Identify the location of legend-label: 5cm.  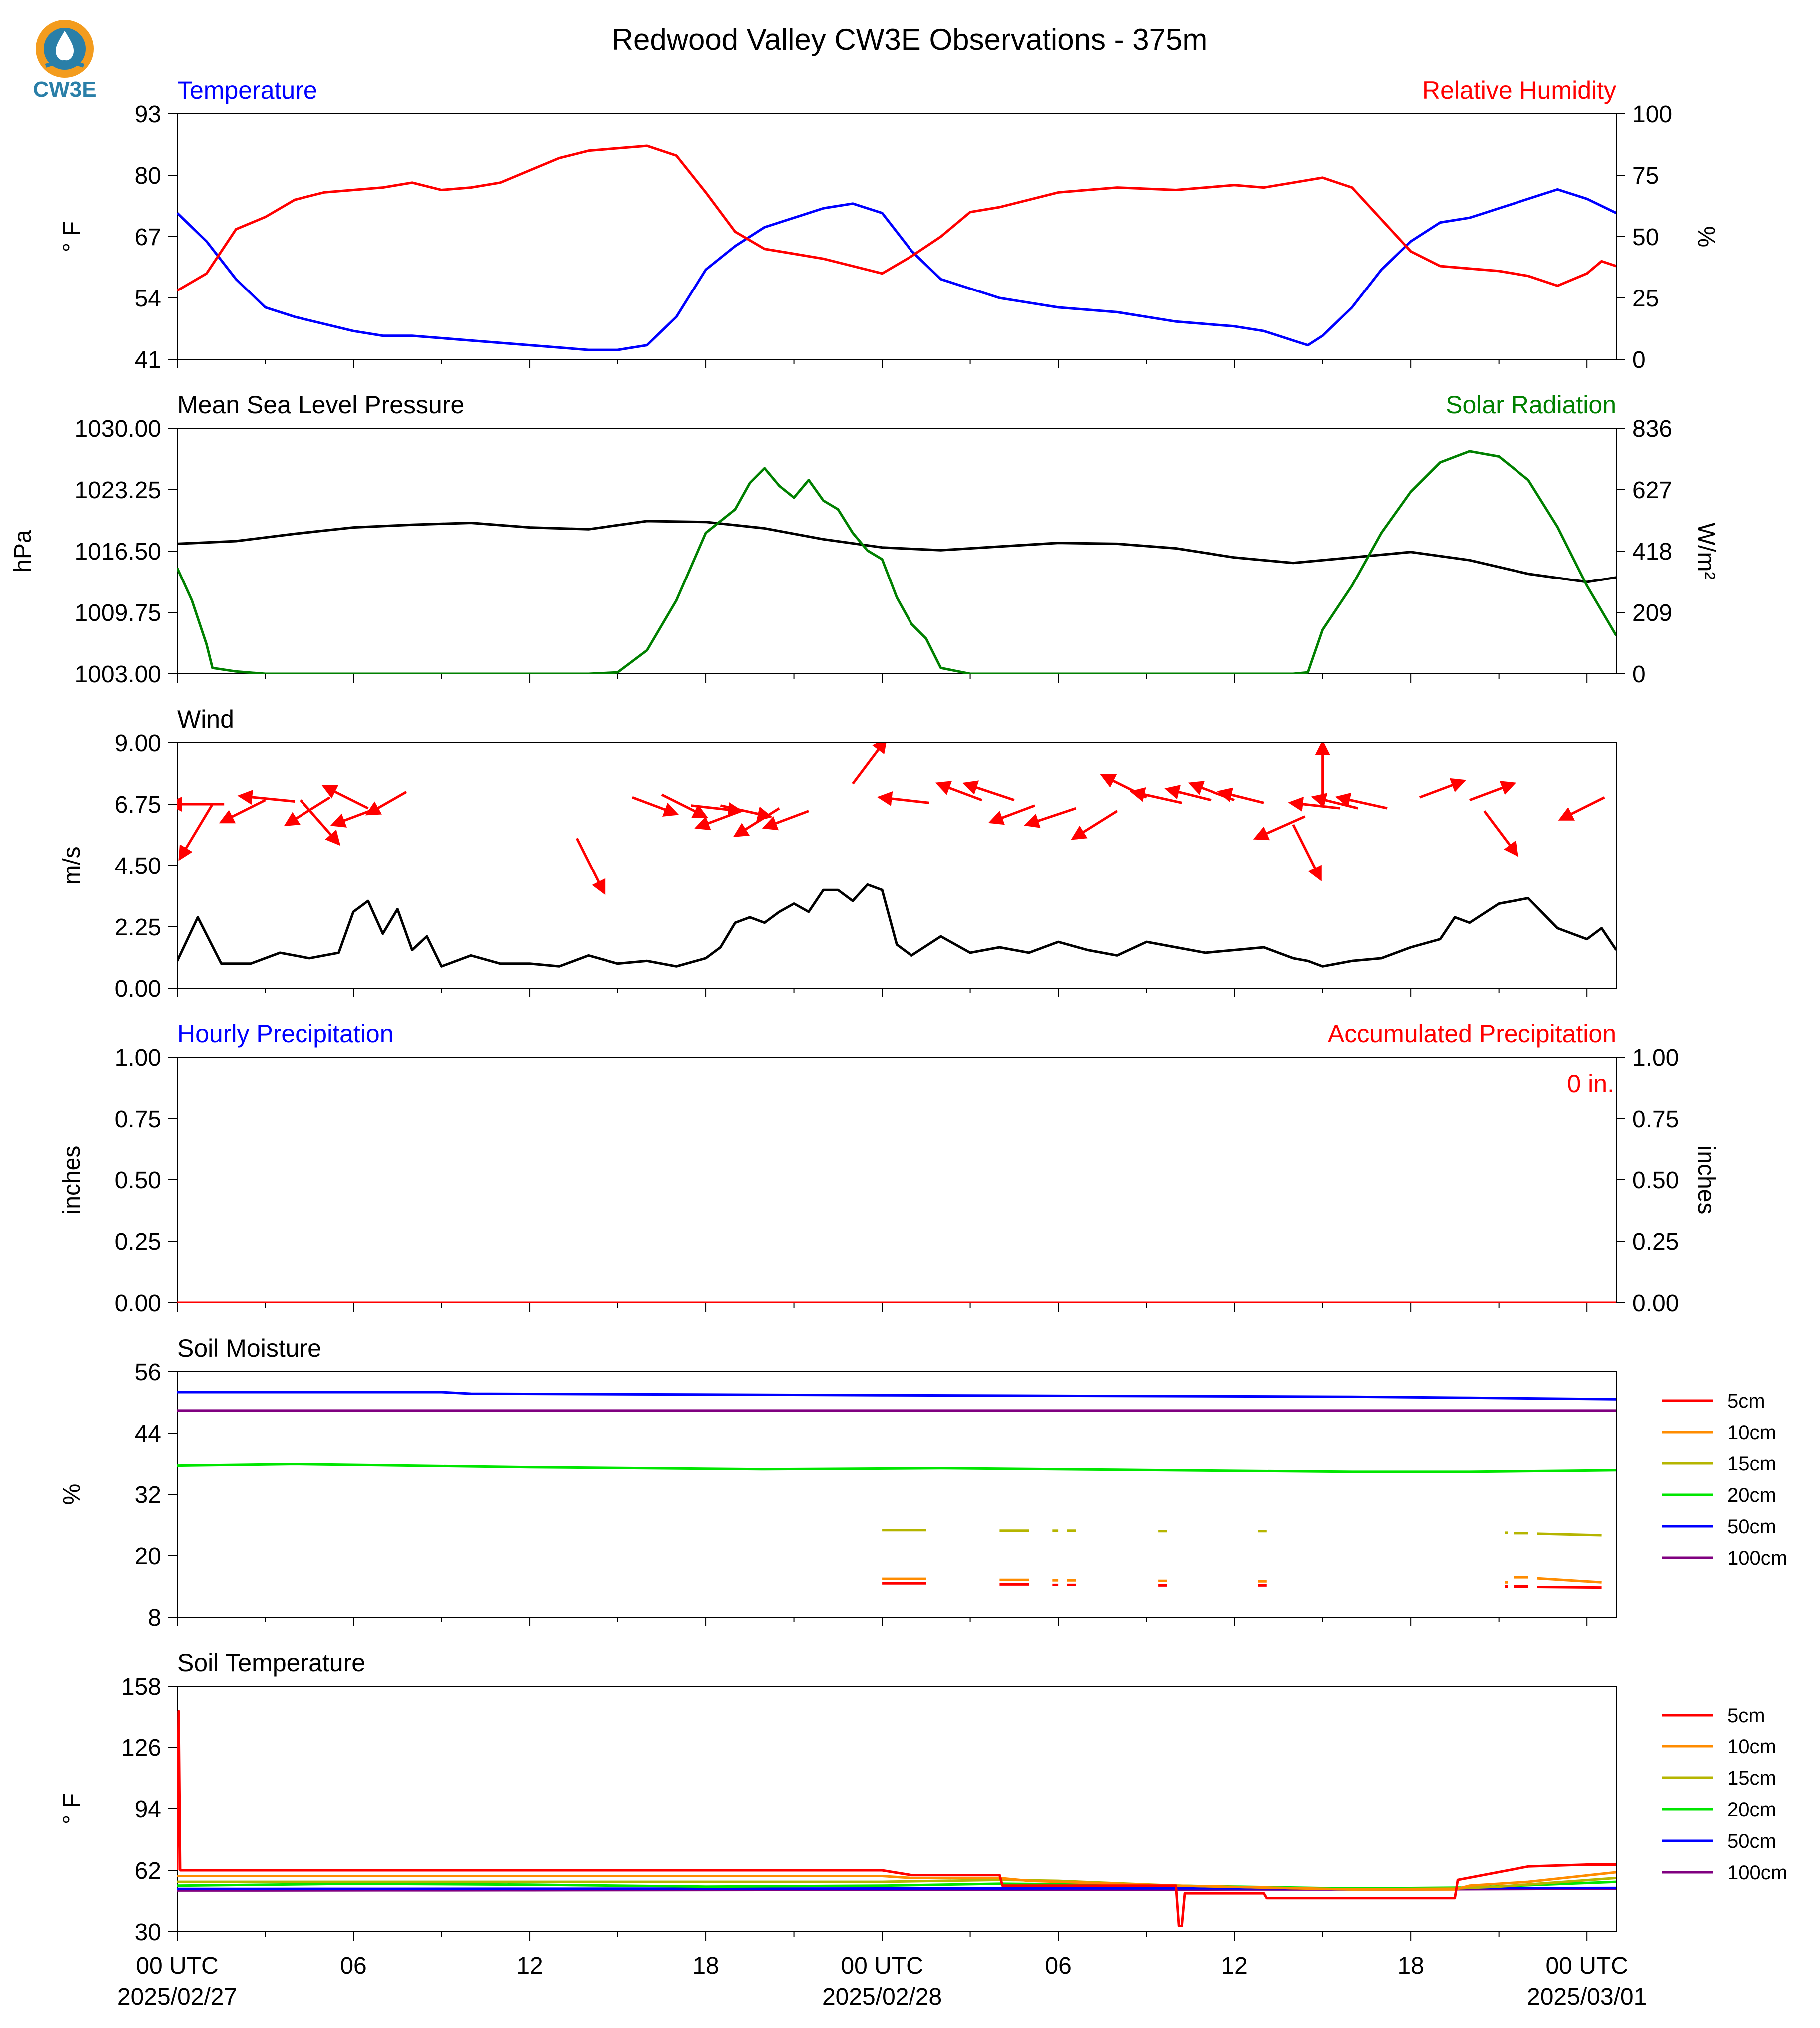
(1746, 1716).